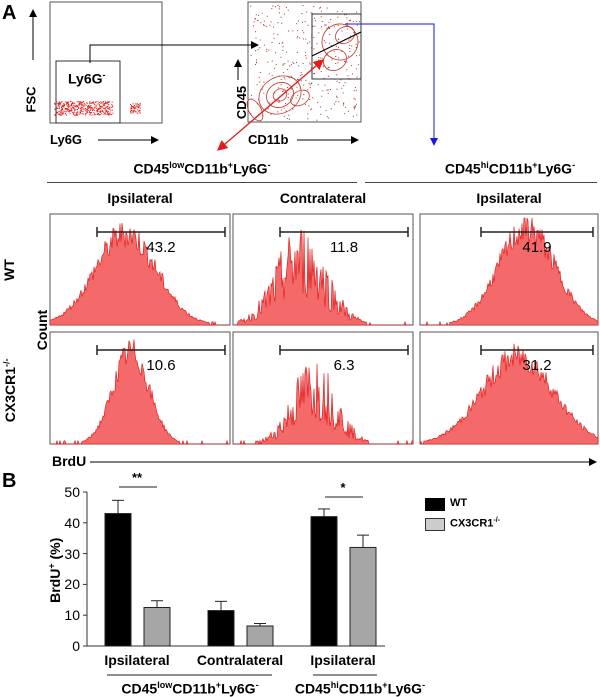 This screenshot has width=600, height=697. Describe the element at coordinates (574, 165) in the screenshot. I see `h-sup3: -` at that location.